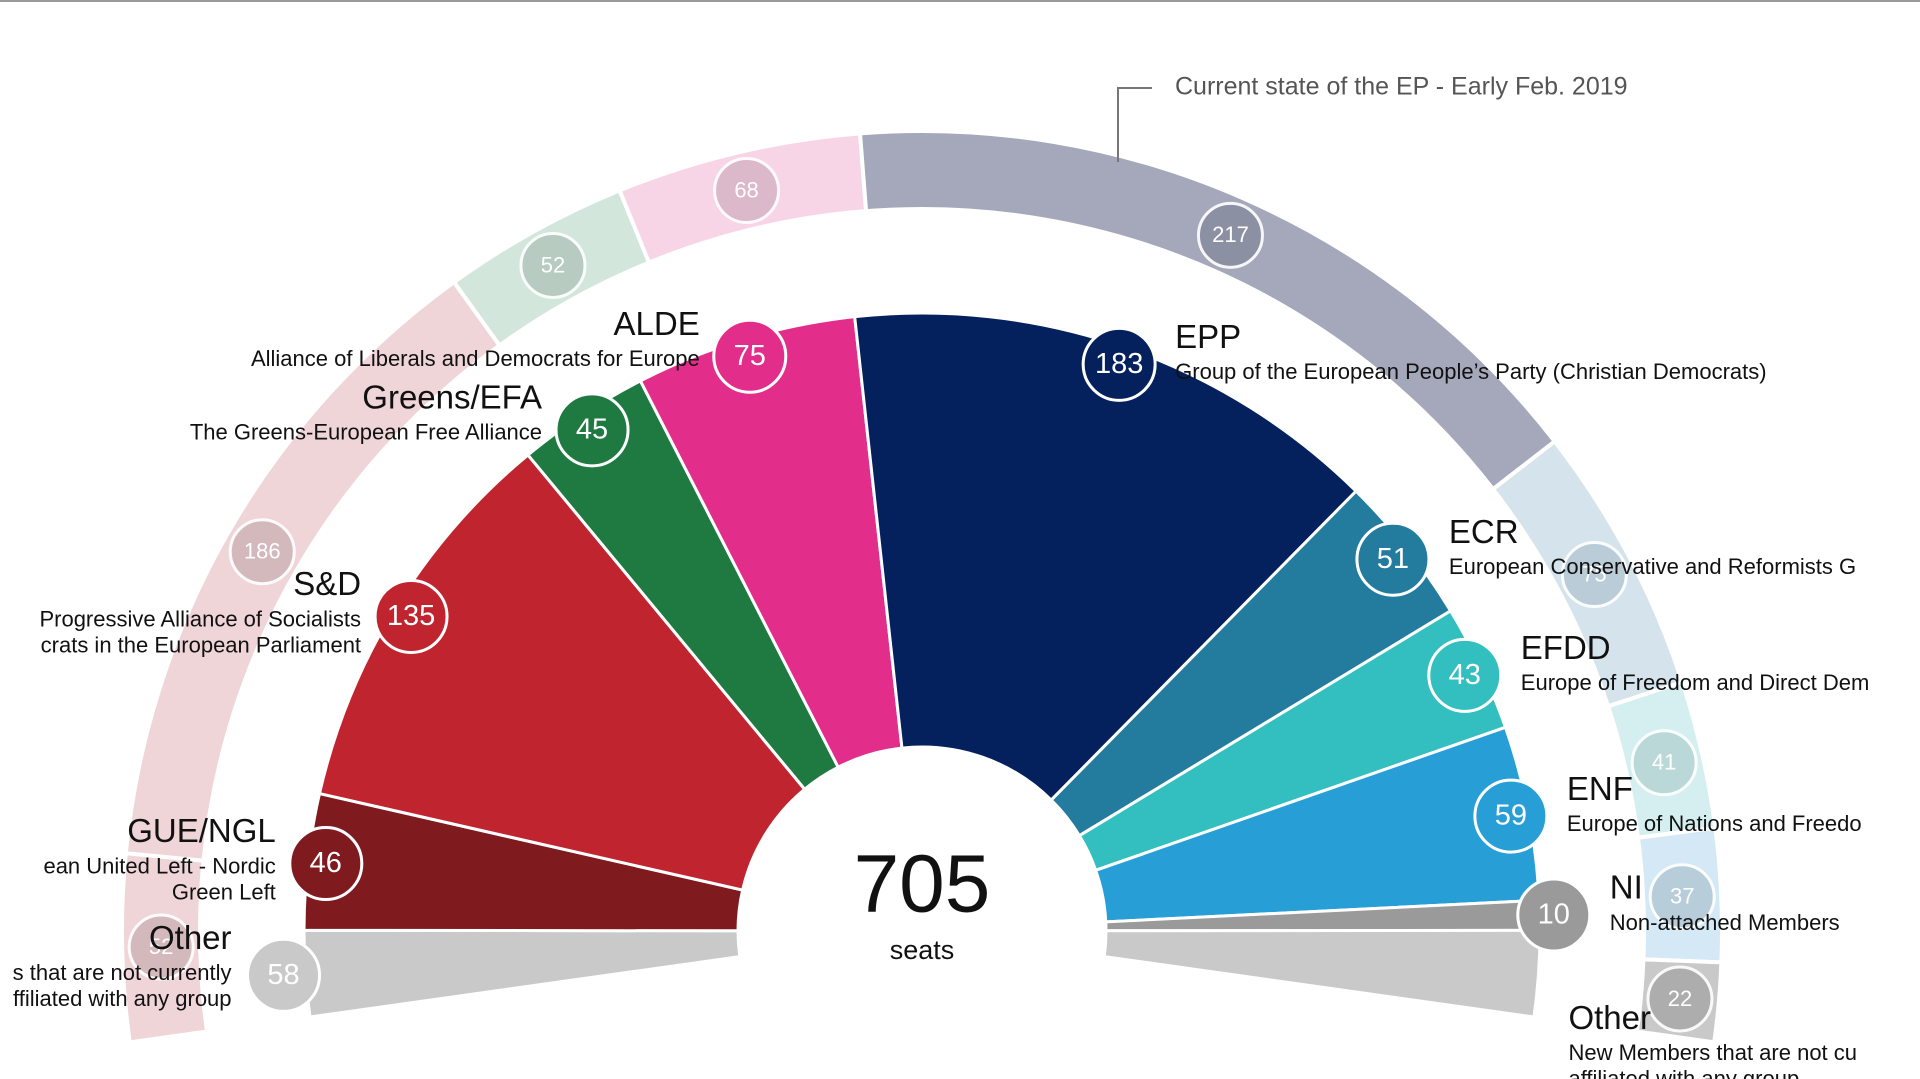  I want to click on group-description: Non-attached Members, so click(1725, 922).